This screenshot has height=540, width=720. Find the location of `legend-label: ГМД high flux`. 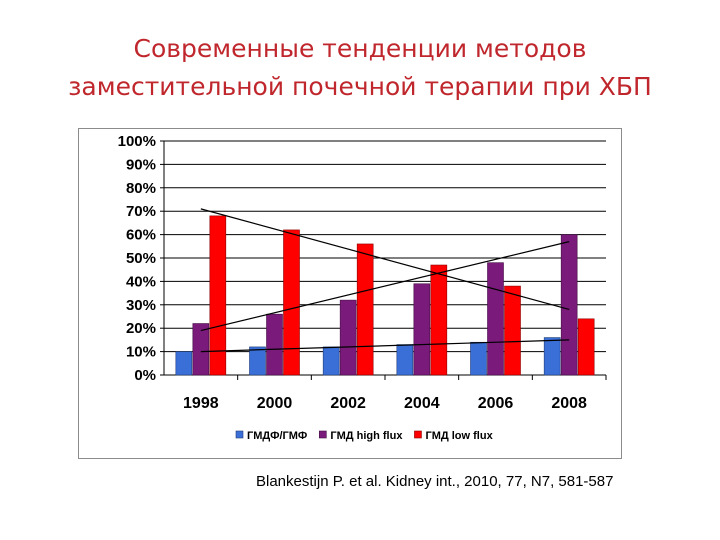

legend-label: ГМД high flux is located at coordinates (366, 436).